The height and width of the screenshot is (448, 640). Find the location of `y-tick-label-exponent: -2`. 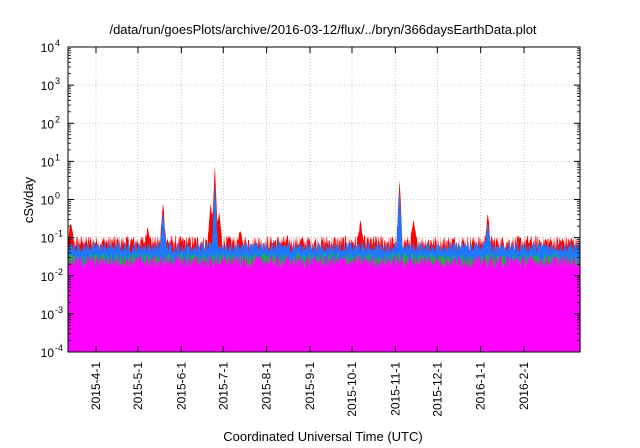

y-tick-label-exponent: -2 is located at coordinates (59, 272).